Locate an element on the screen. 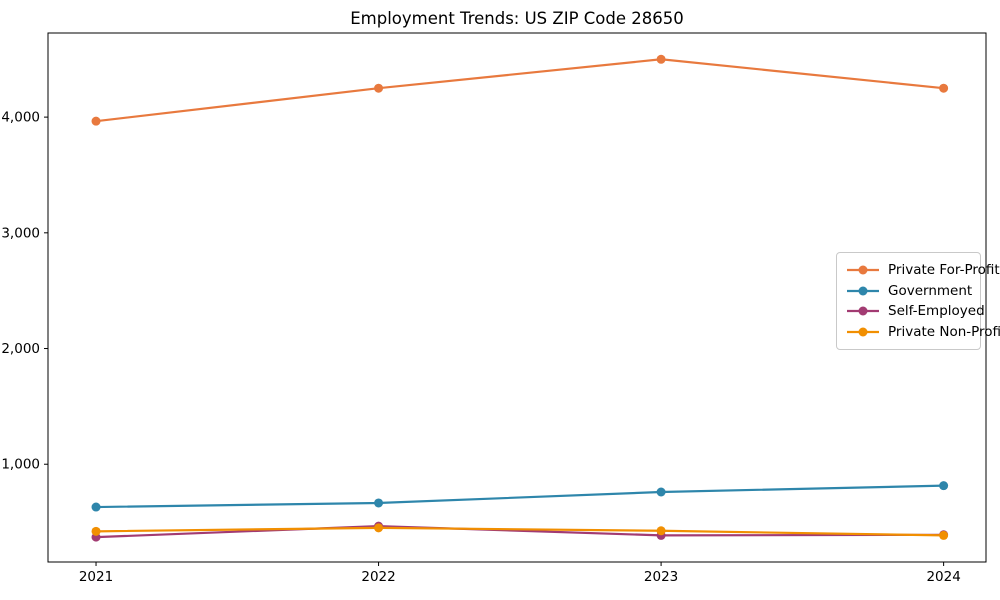  x-tick-label: 2021 is located at coordinates (96, 577).